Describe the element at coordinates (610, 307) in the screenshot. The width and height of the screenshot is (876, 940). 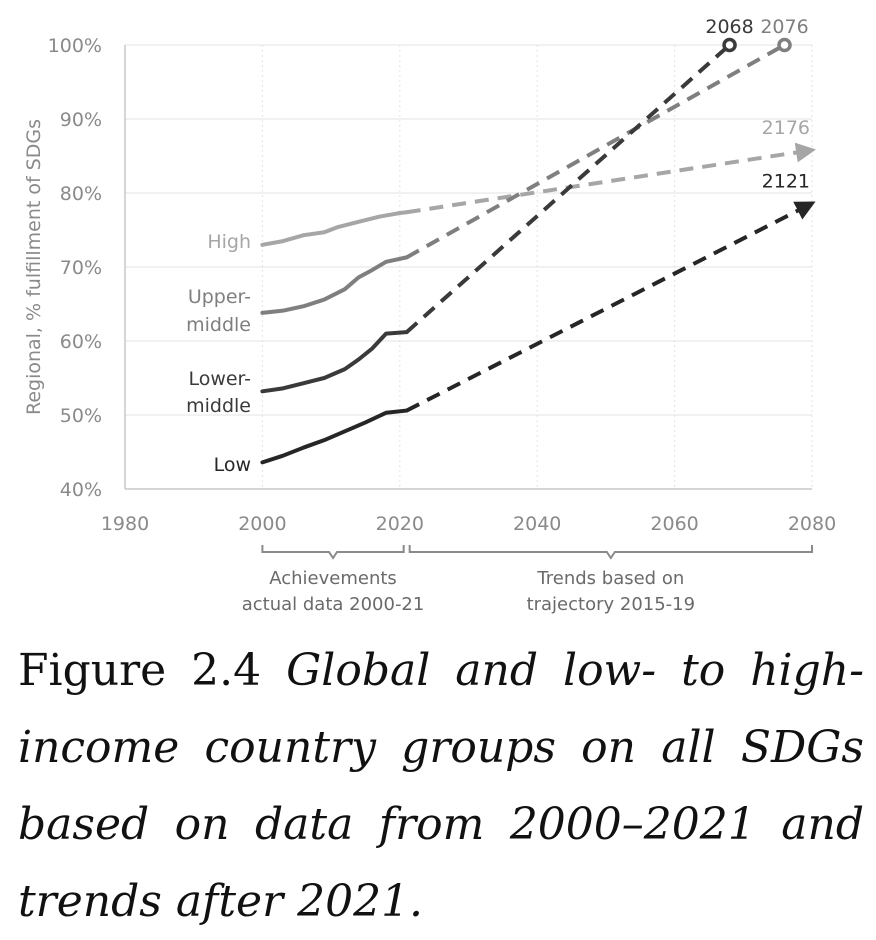
I see `series-trend-low` at that location.